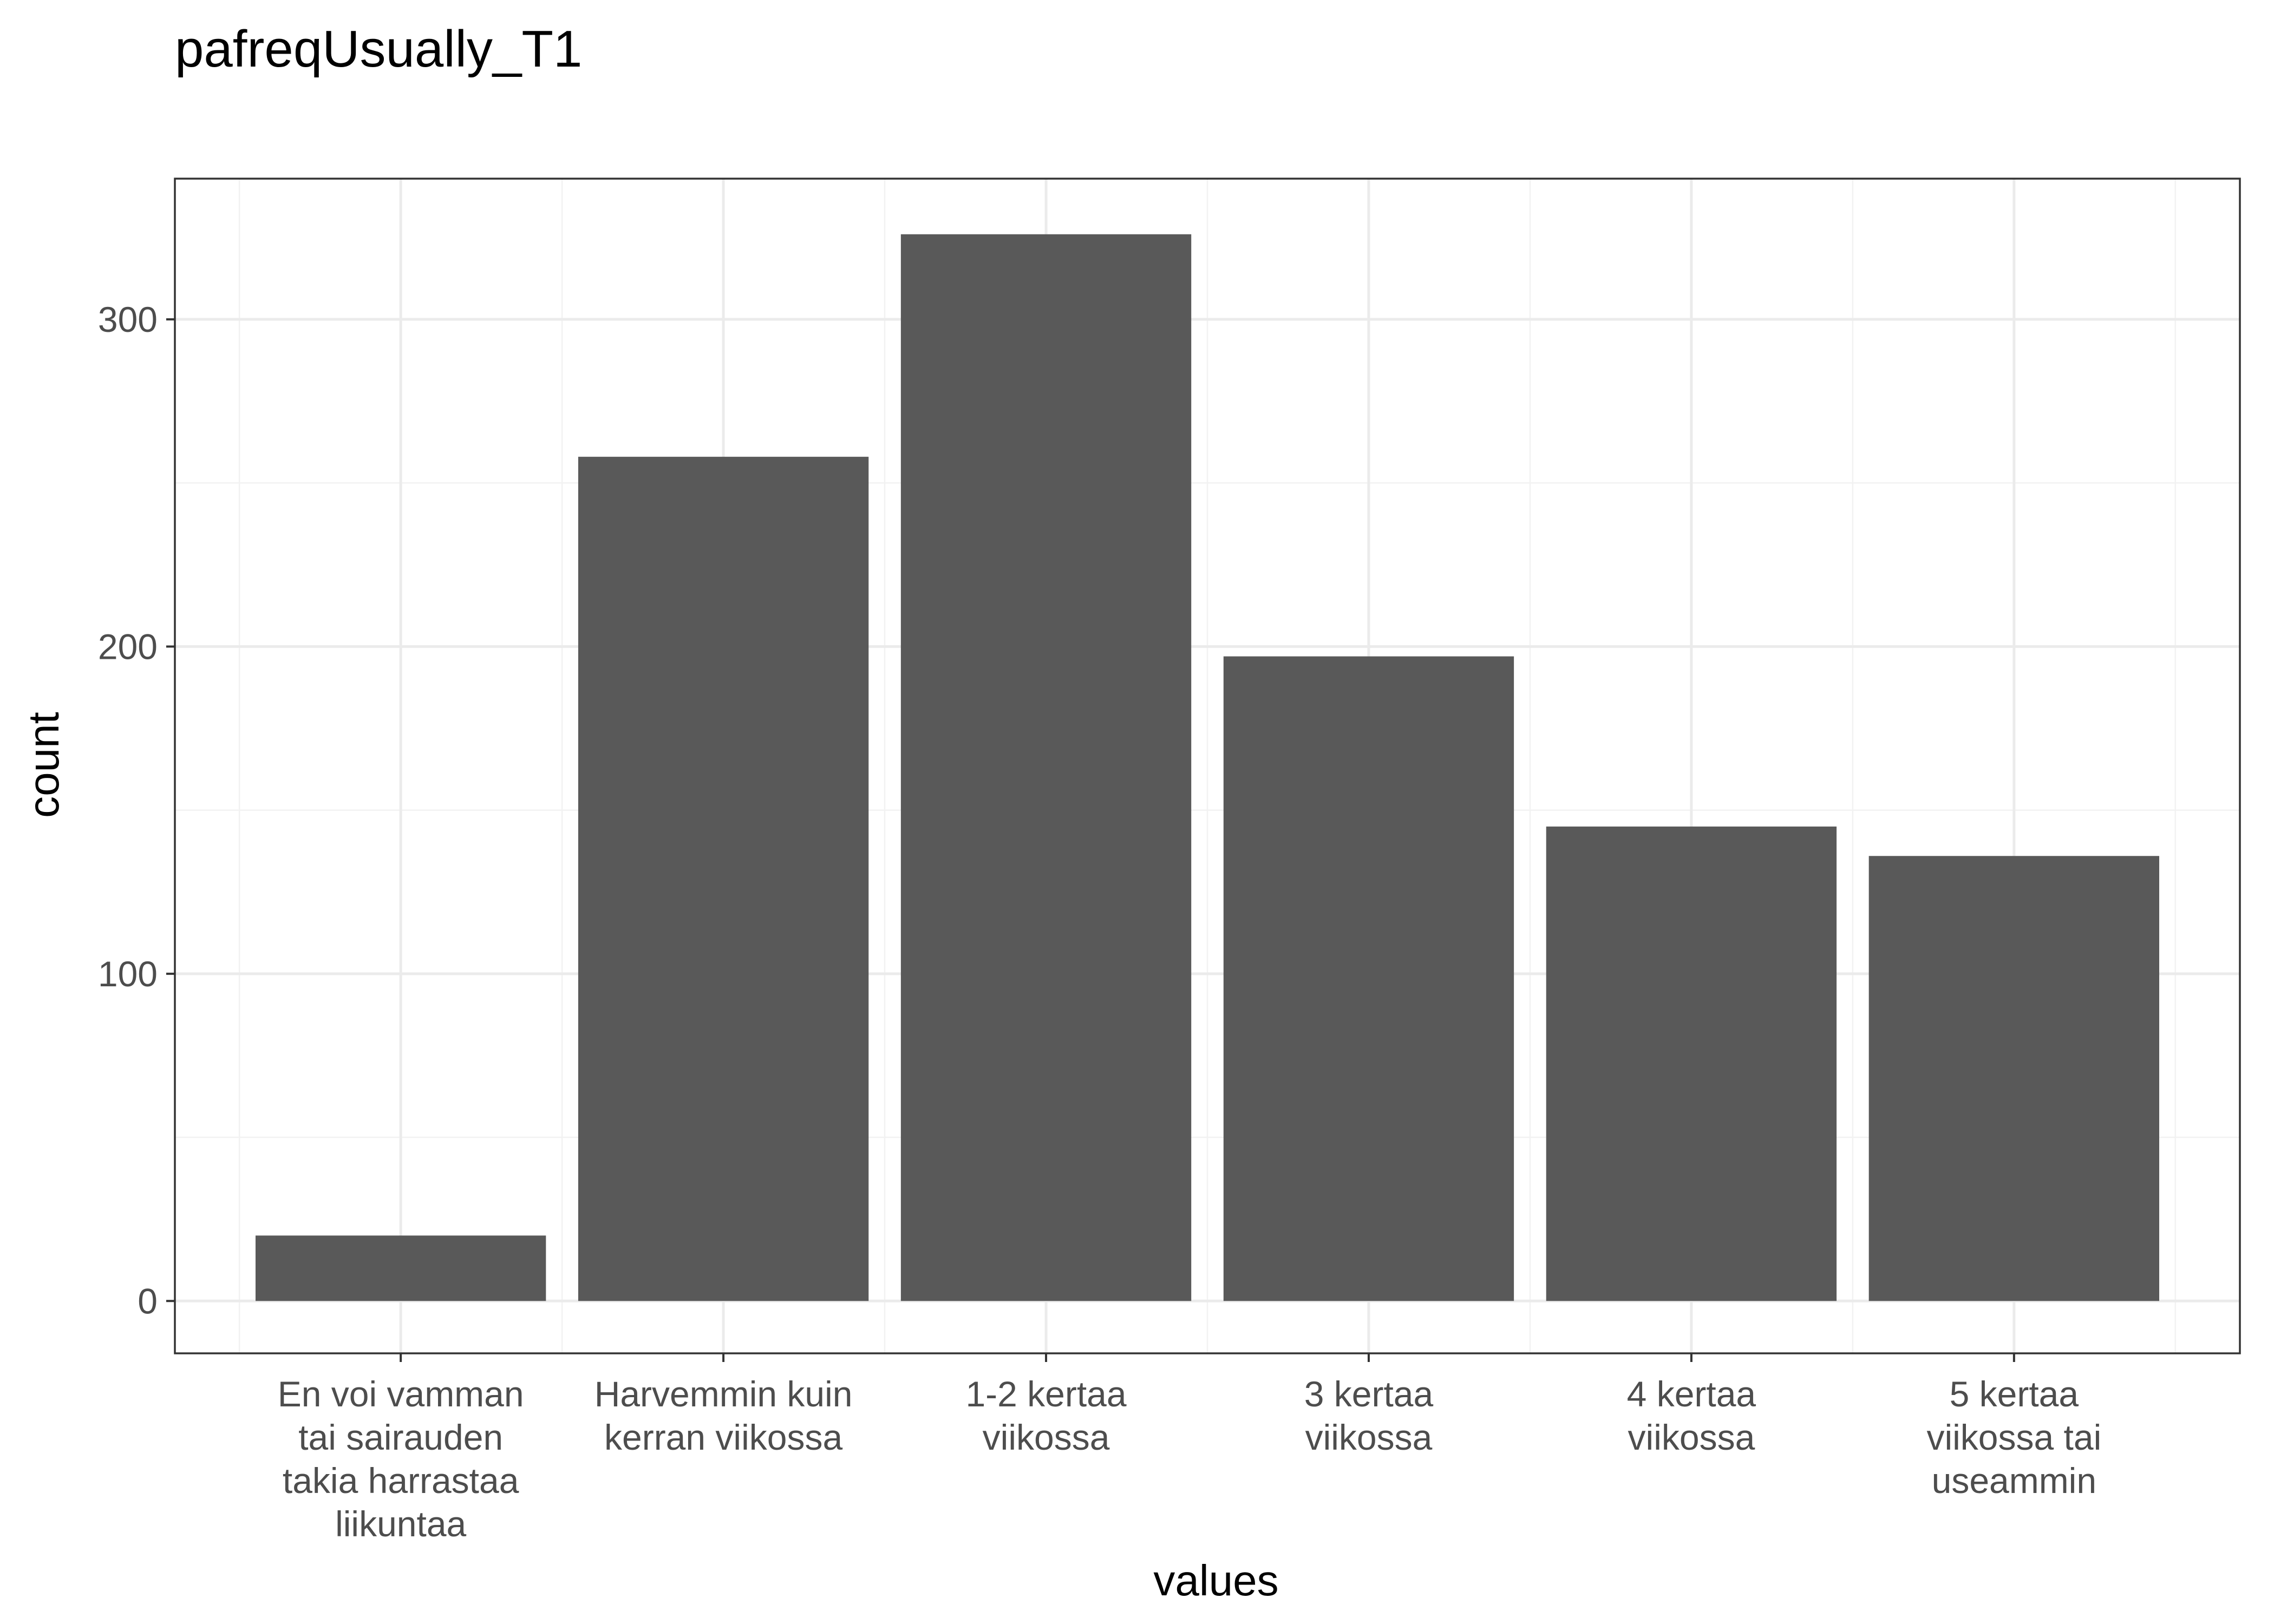 The width and height of the screenshot is (2274, 1624). I want to click on y-tick-label: 200, so click(128, 646).